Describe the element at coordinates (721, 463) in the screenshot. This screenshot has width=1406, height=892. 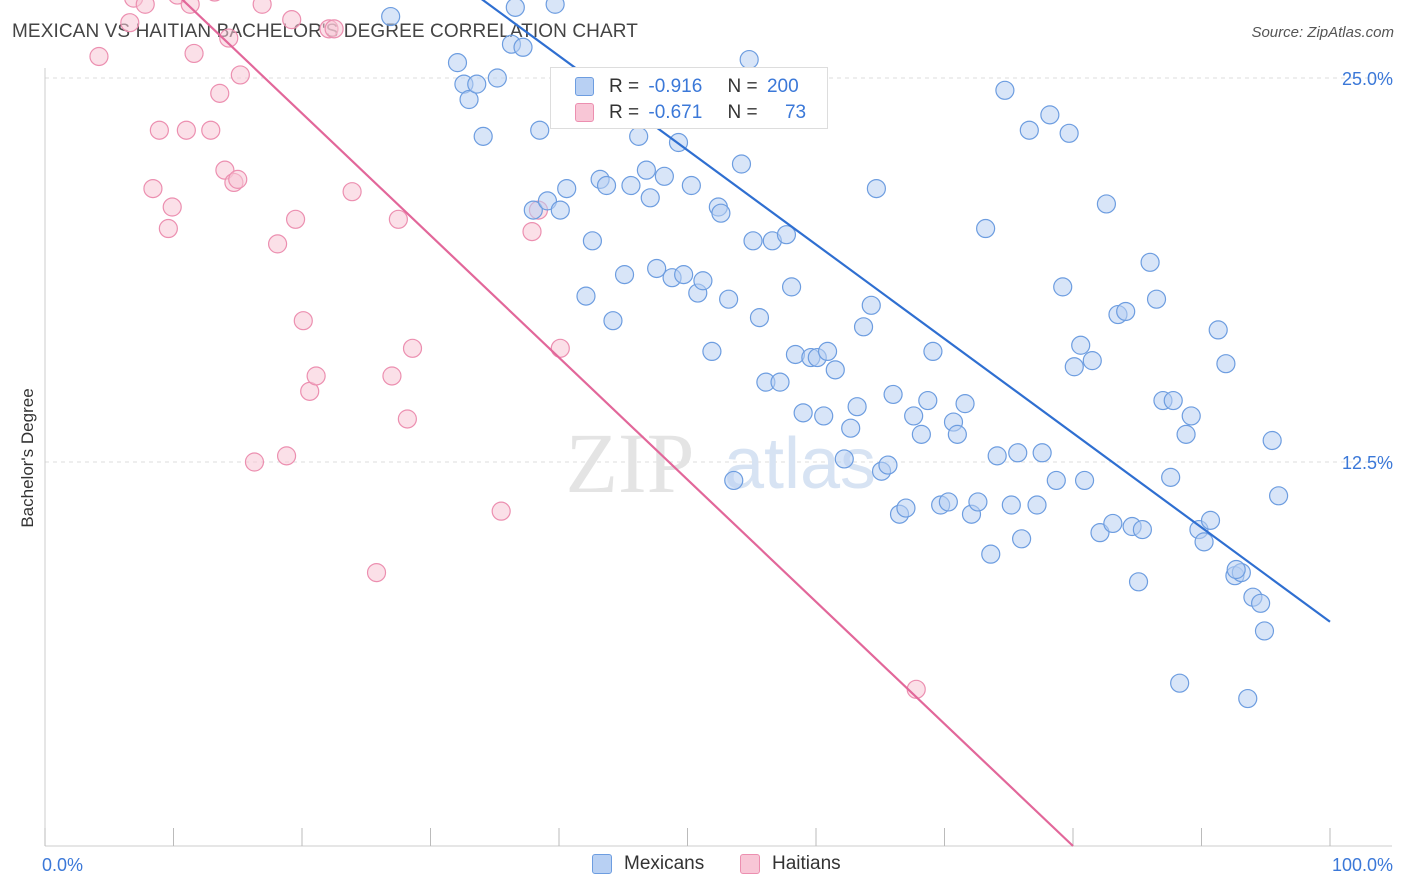
I see `watermark: ZIP atlas` at that location.